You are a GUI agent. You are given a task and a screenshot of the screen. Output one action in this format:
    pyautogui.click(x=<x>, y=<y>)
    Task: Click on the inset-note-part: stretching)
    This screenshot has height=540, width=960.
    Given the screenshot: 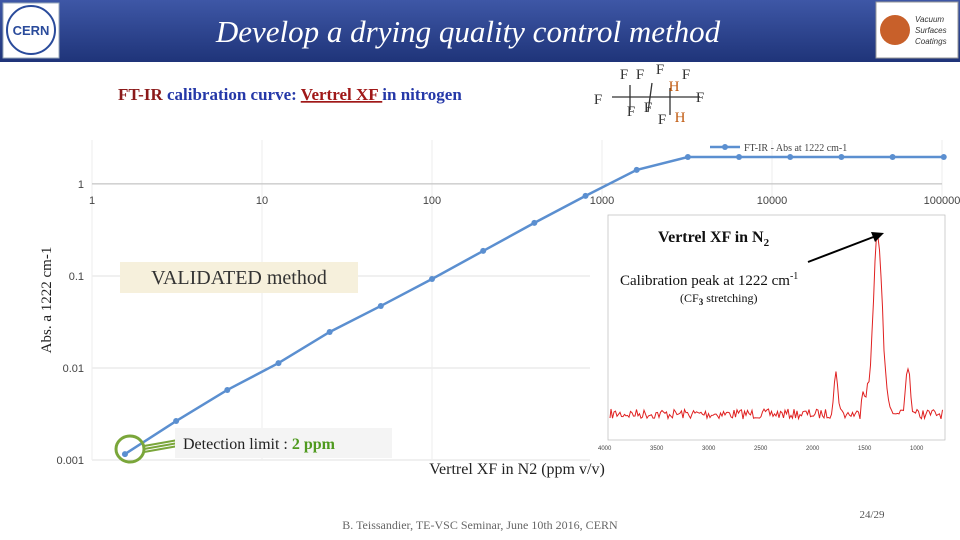 What is the action you would take?
    pyautogui.click(x=730, y=298)
    